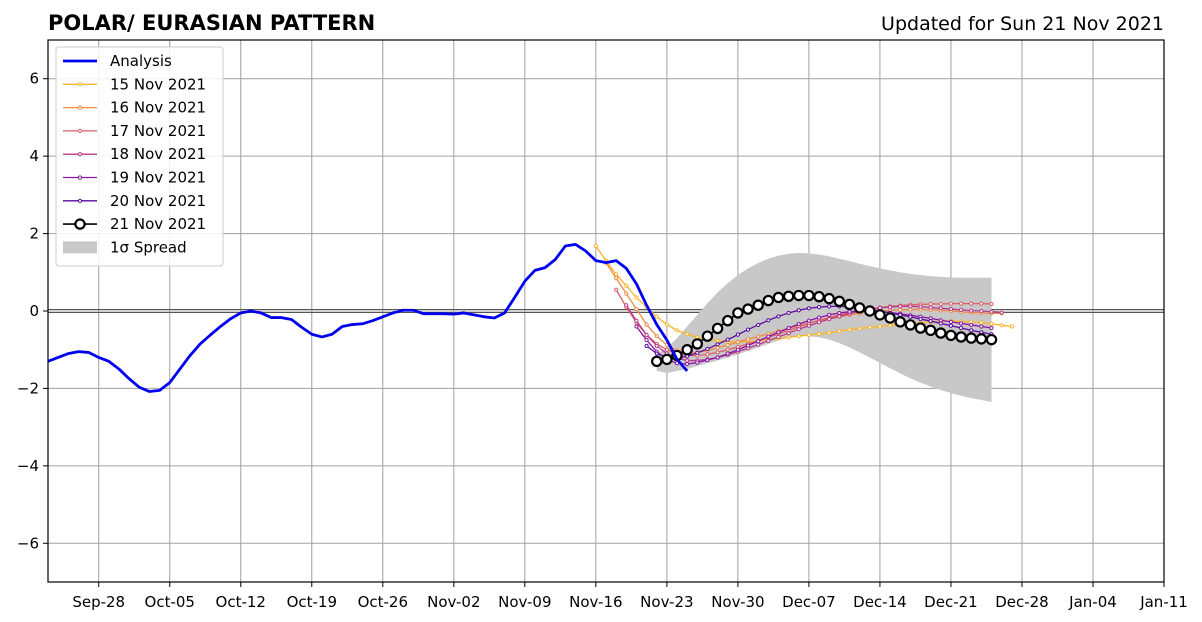 The image size is (1202, 622). Describe the element at coordinates (80, 247) in the screenshot. I see `legend-spread-swatch` at that location.